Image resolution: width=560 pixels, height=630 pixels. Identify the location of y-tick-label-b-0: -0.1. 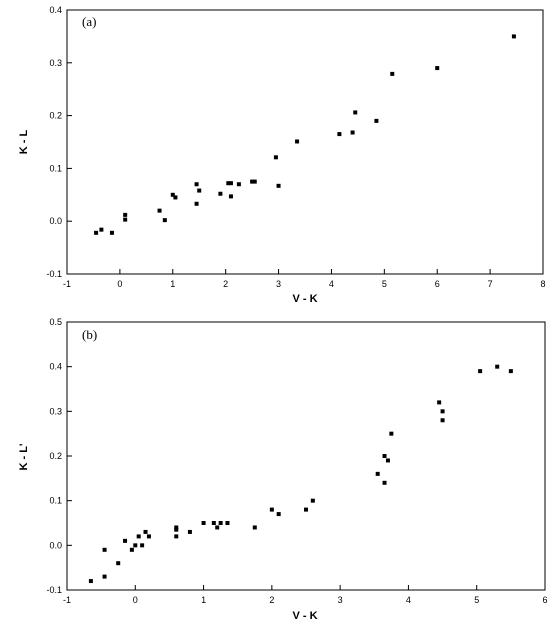
(54, 590).